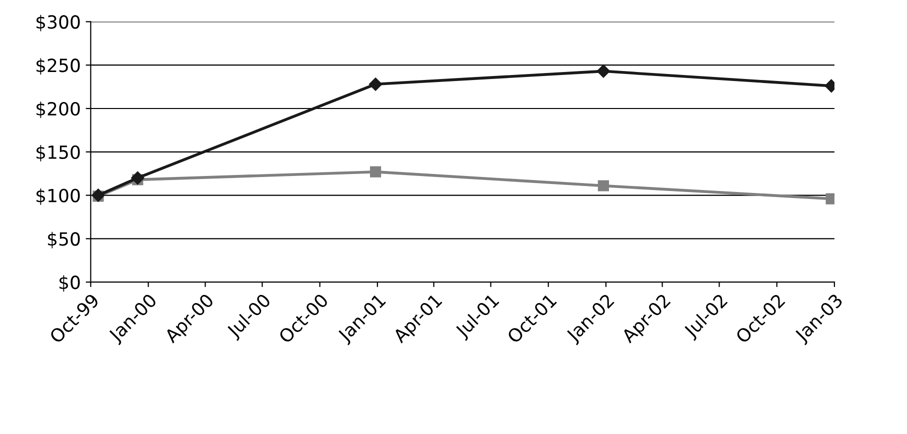 The width and height of the screenshot is (907, 434). Describe the element at coordinates (70, 283) in the screenshot. I see `y-tick-label: $0` at that location.